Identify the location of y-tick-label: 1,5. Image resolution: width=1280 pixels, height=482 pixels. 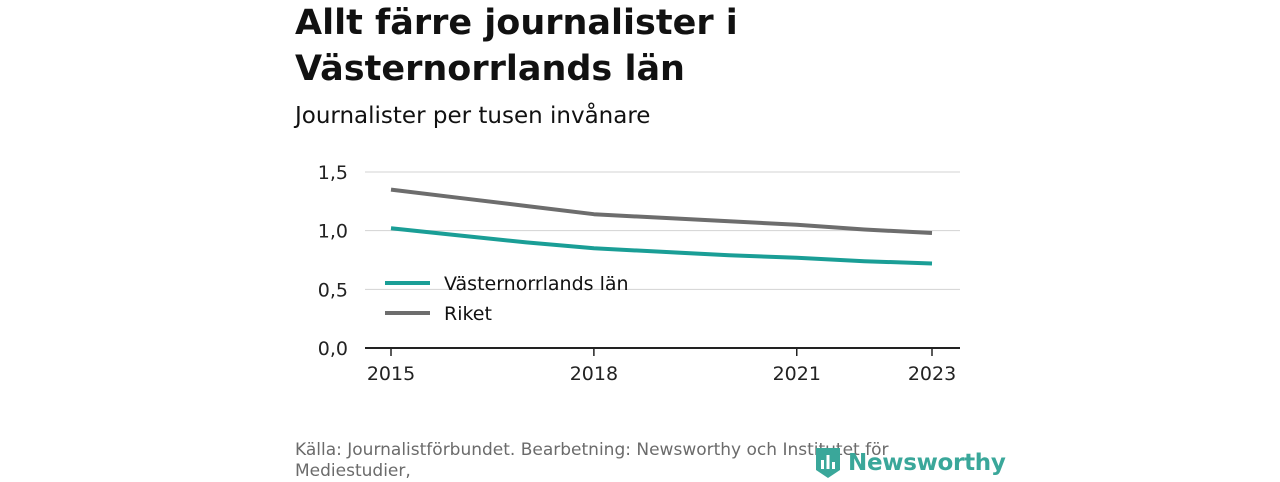
(333, 173).